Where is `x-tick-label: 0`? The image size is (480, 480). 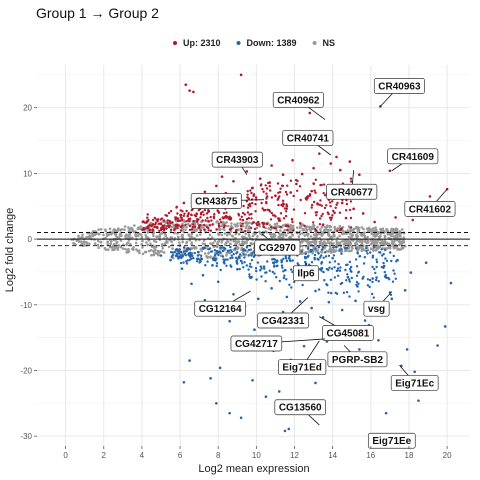 x-tick-label: 0 is located at coordinates (65, 455).